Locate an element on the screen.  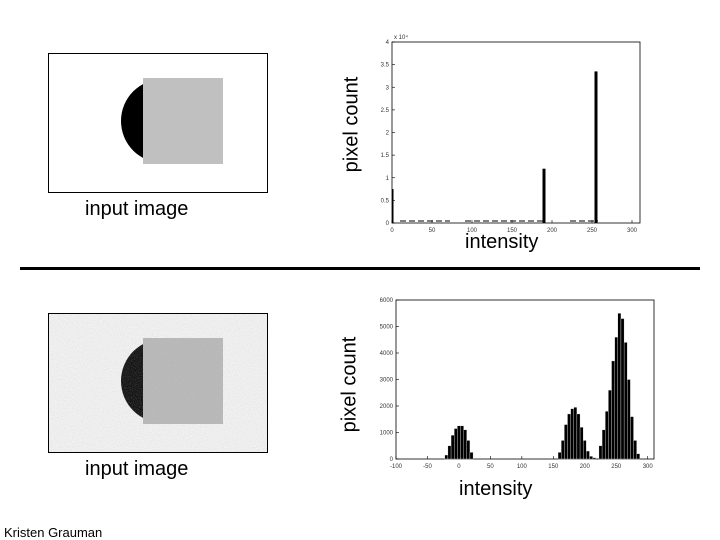
y-tick-label: 4000 is located at coordinates (387, 354).